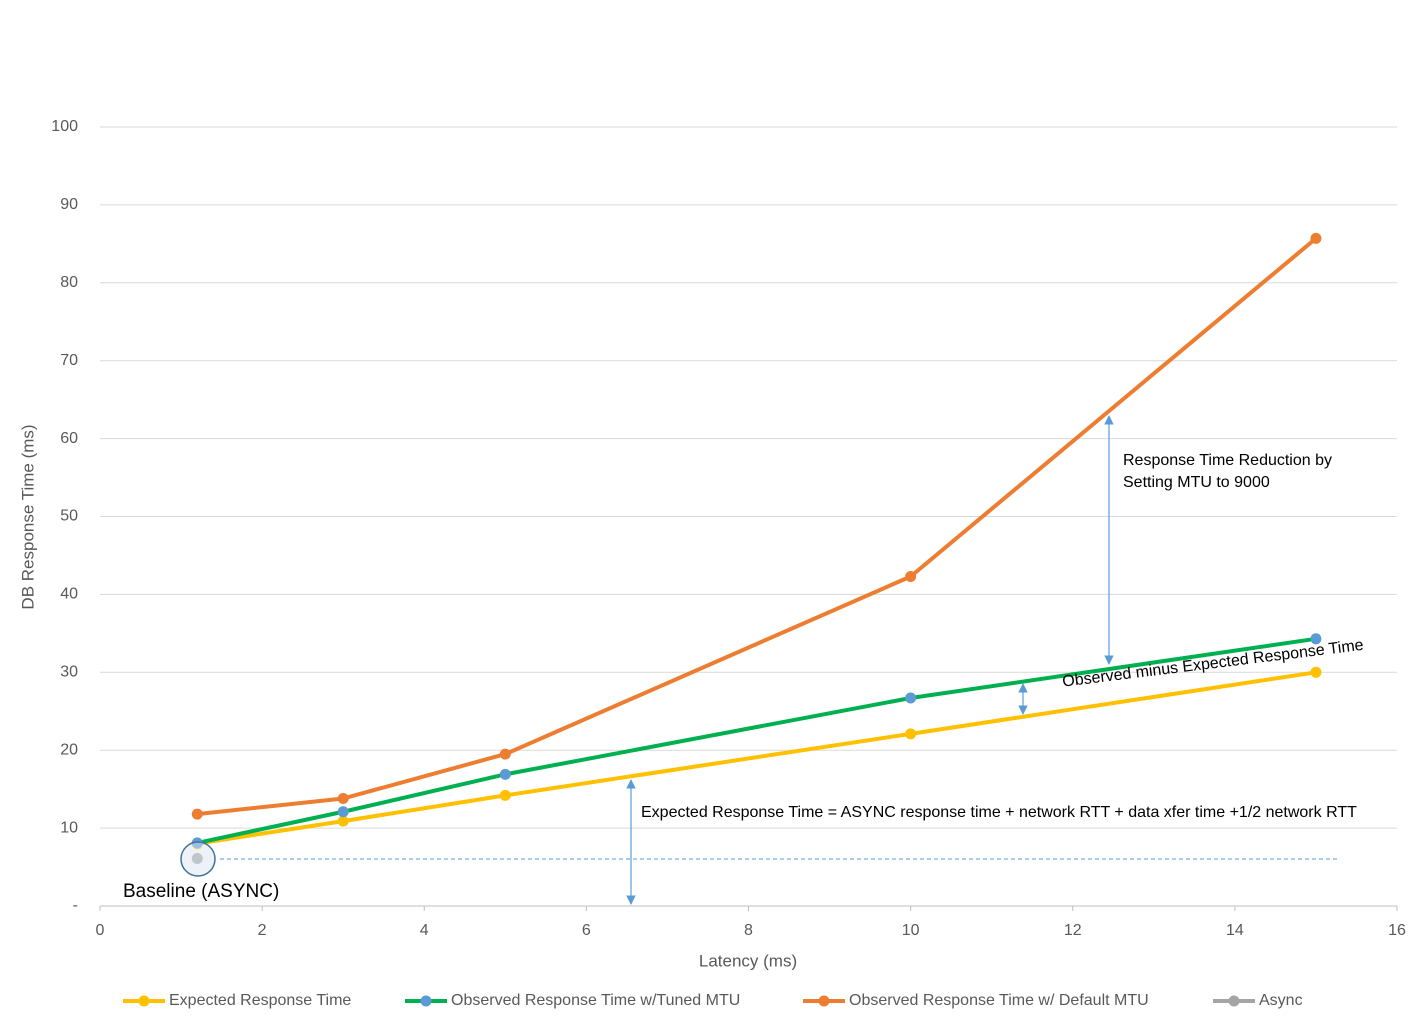 The width and height of the screenshot is (1422, 1033). I want to click on annotation: Response Time Reduction by, so click(1227, 460).